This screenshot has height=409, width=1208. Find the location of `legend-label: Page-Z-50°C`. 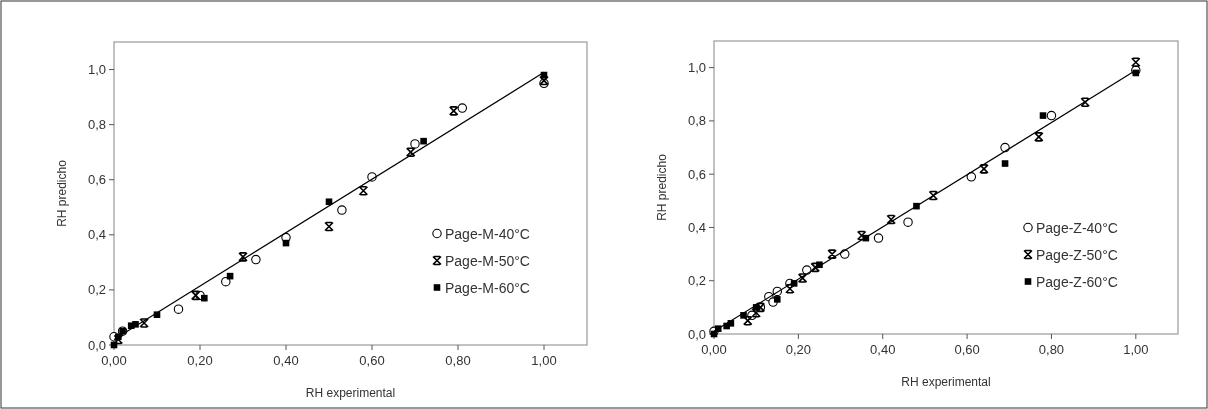

legend-label: Page-Z-50°C is located at coordinates (1077, 254).